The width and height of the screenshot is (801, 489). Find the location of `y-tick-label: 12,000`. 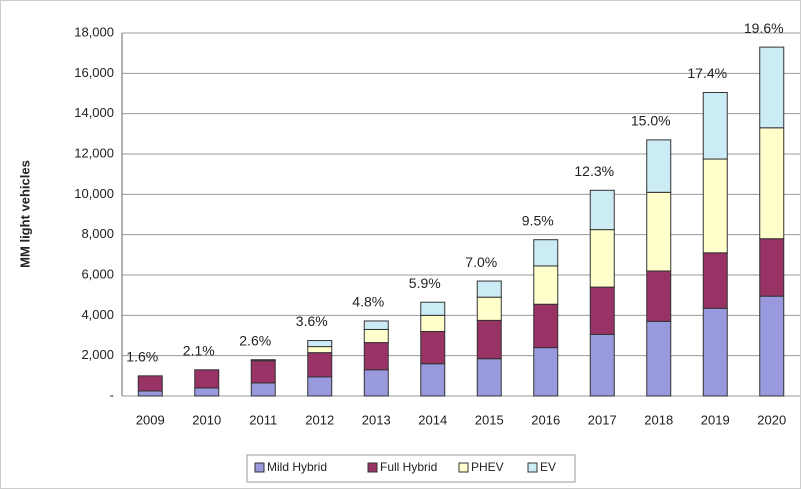

y-tick-label: 12,000 is located at coordinates (94, 152).